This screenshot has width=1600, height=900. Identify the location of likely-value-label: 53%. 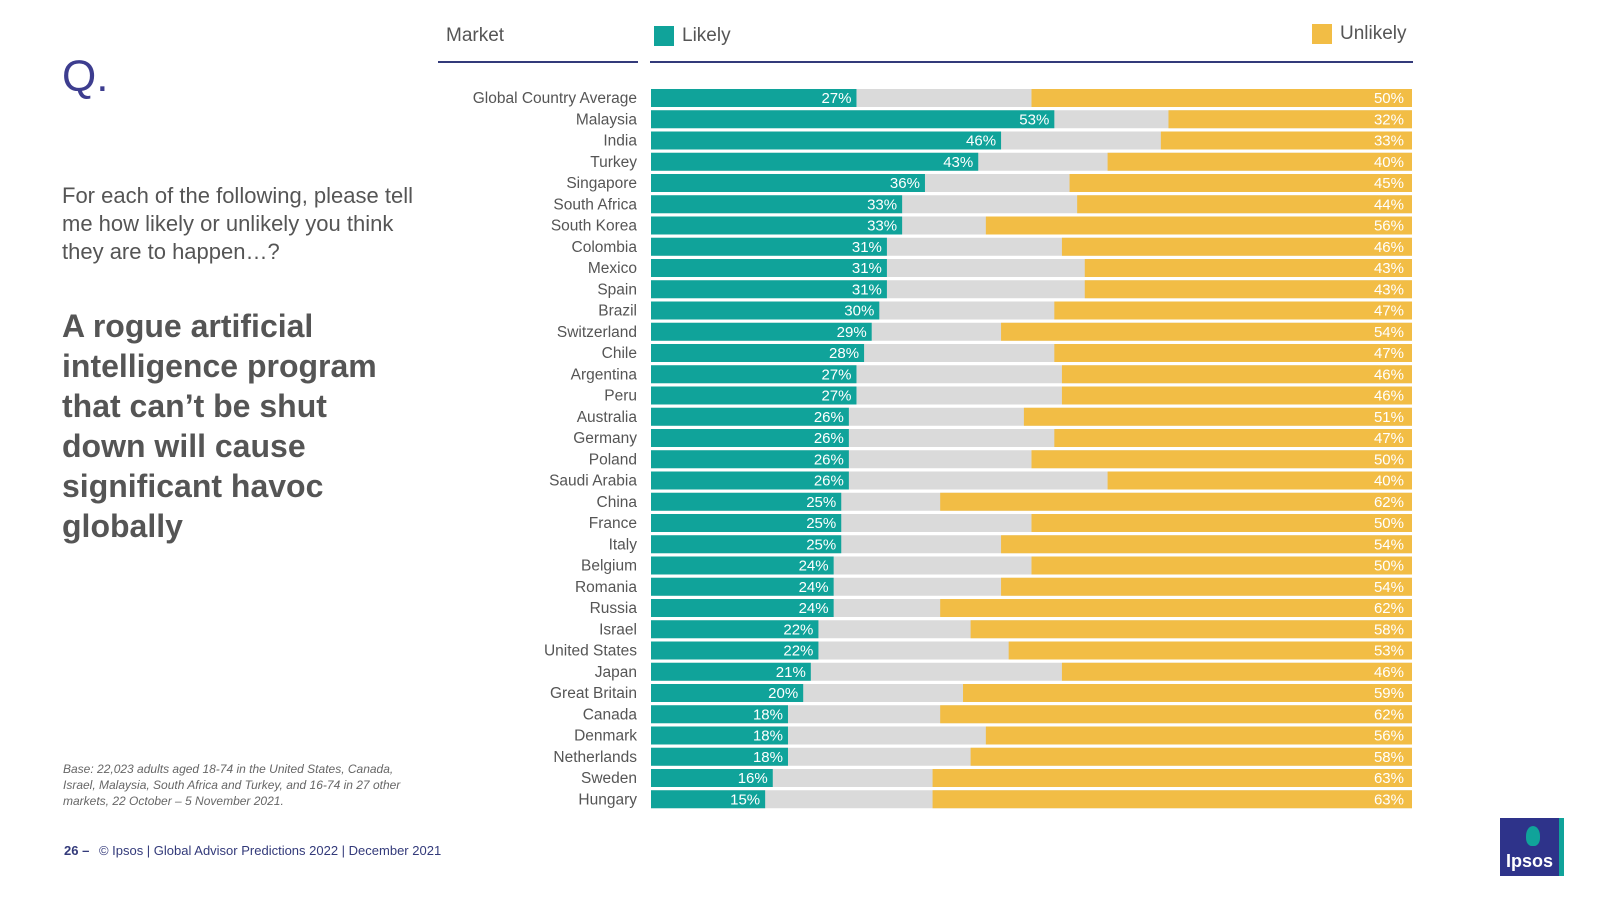
(1034, 119).